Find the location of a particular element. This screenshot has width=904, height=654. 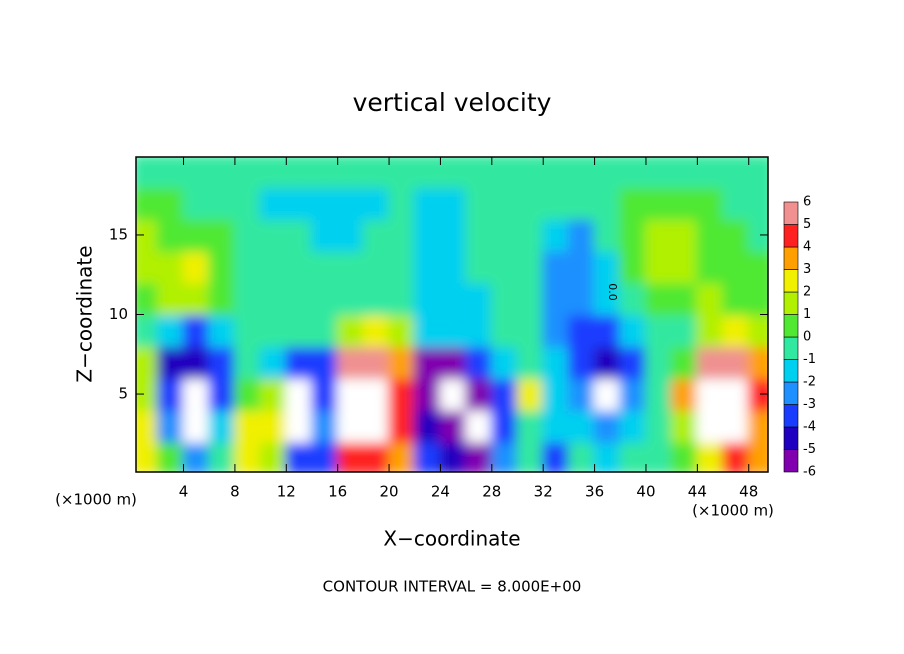

colorbar-label: 5 is located at coordinates (807, 224).